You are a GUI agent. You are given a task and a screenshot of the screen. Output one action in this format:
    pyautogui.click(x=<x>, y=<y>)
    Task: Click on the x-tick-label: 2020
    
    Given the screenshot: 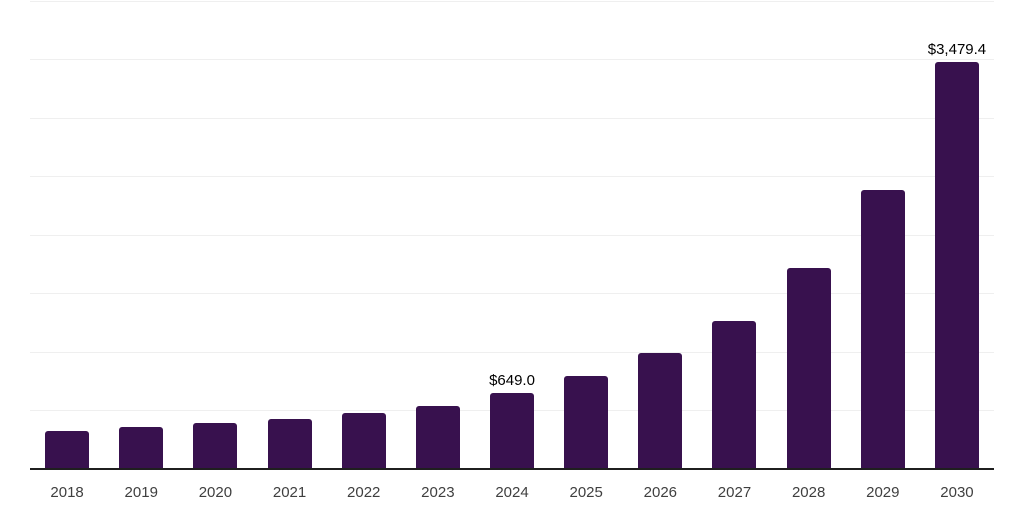 What is the action you would take?
    pyautogui.click(x=215, y=492)
    